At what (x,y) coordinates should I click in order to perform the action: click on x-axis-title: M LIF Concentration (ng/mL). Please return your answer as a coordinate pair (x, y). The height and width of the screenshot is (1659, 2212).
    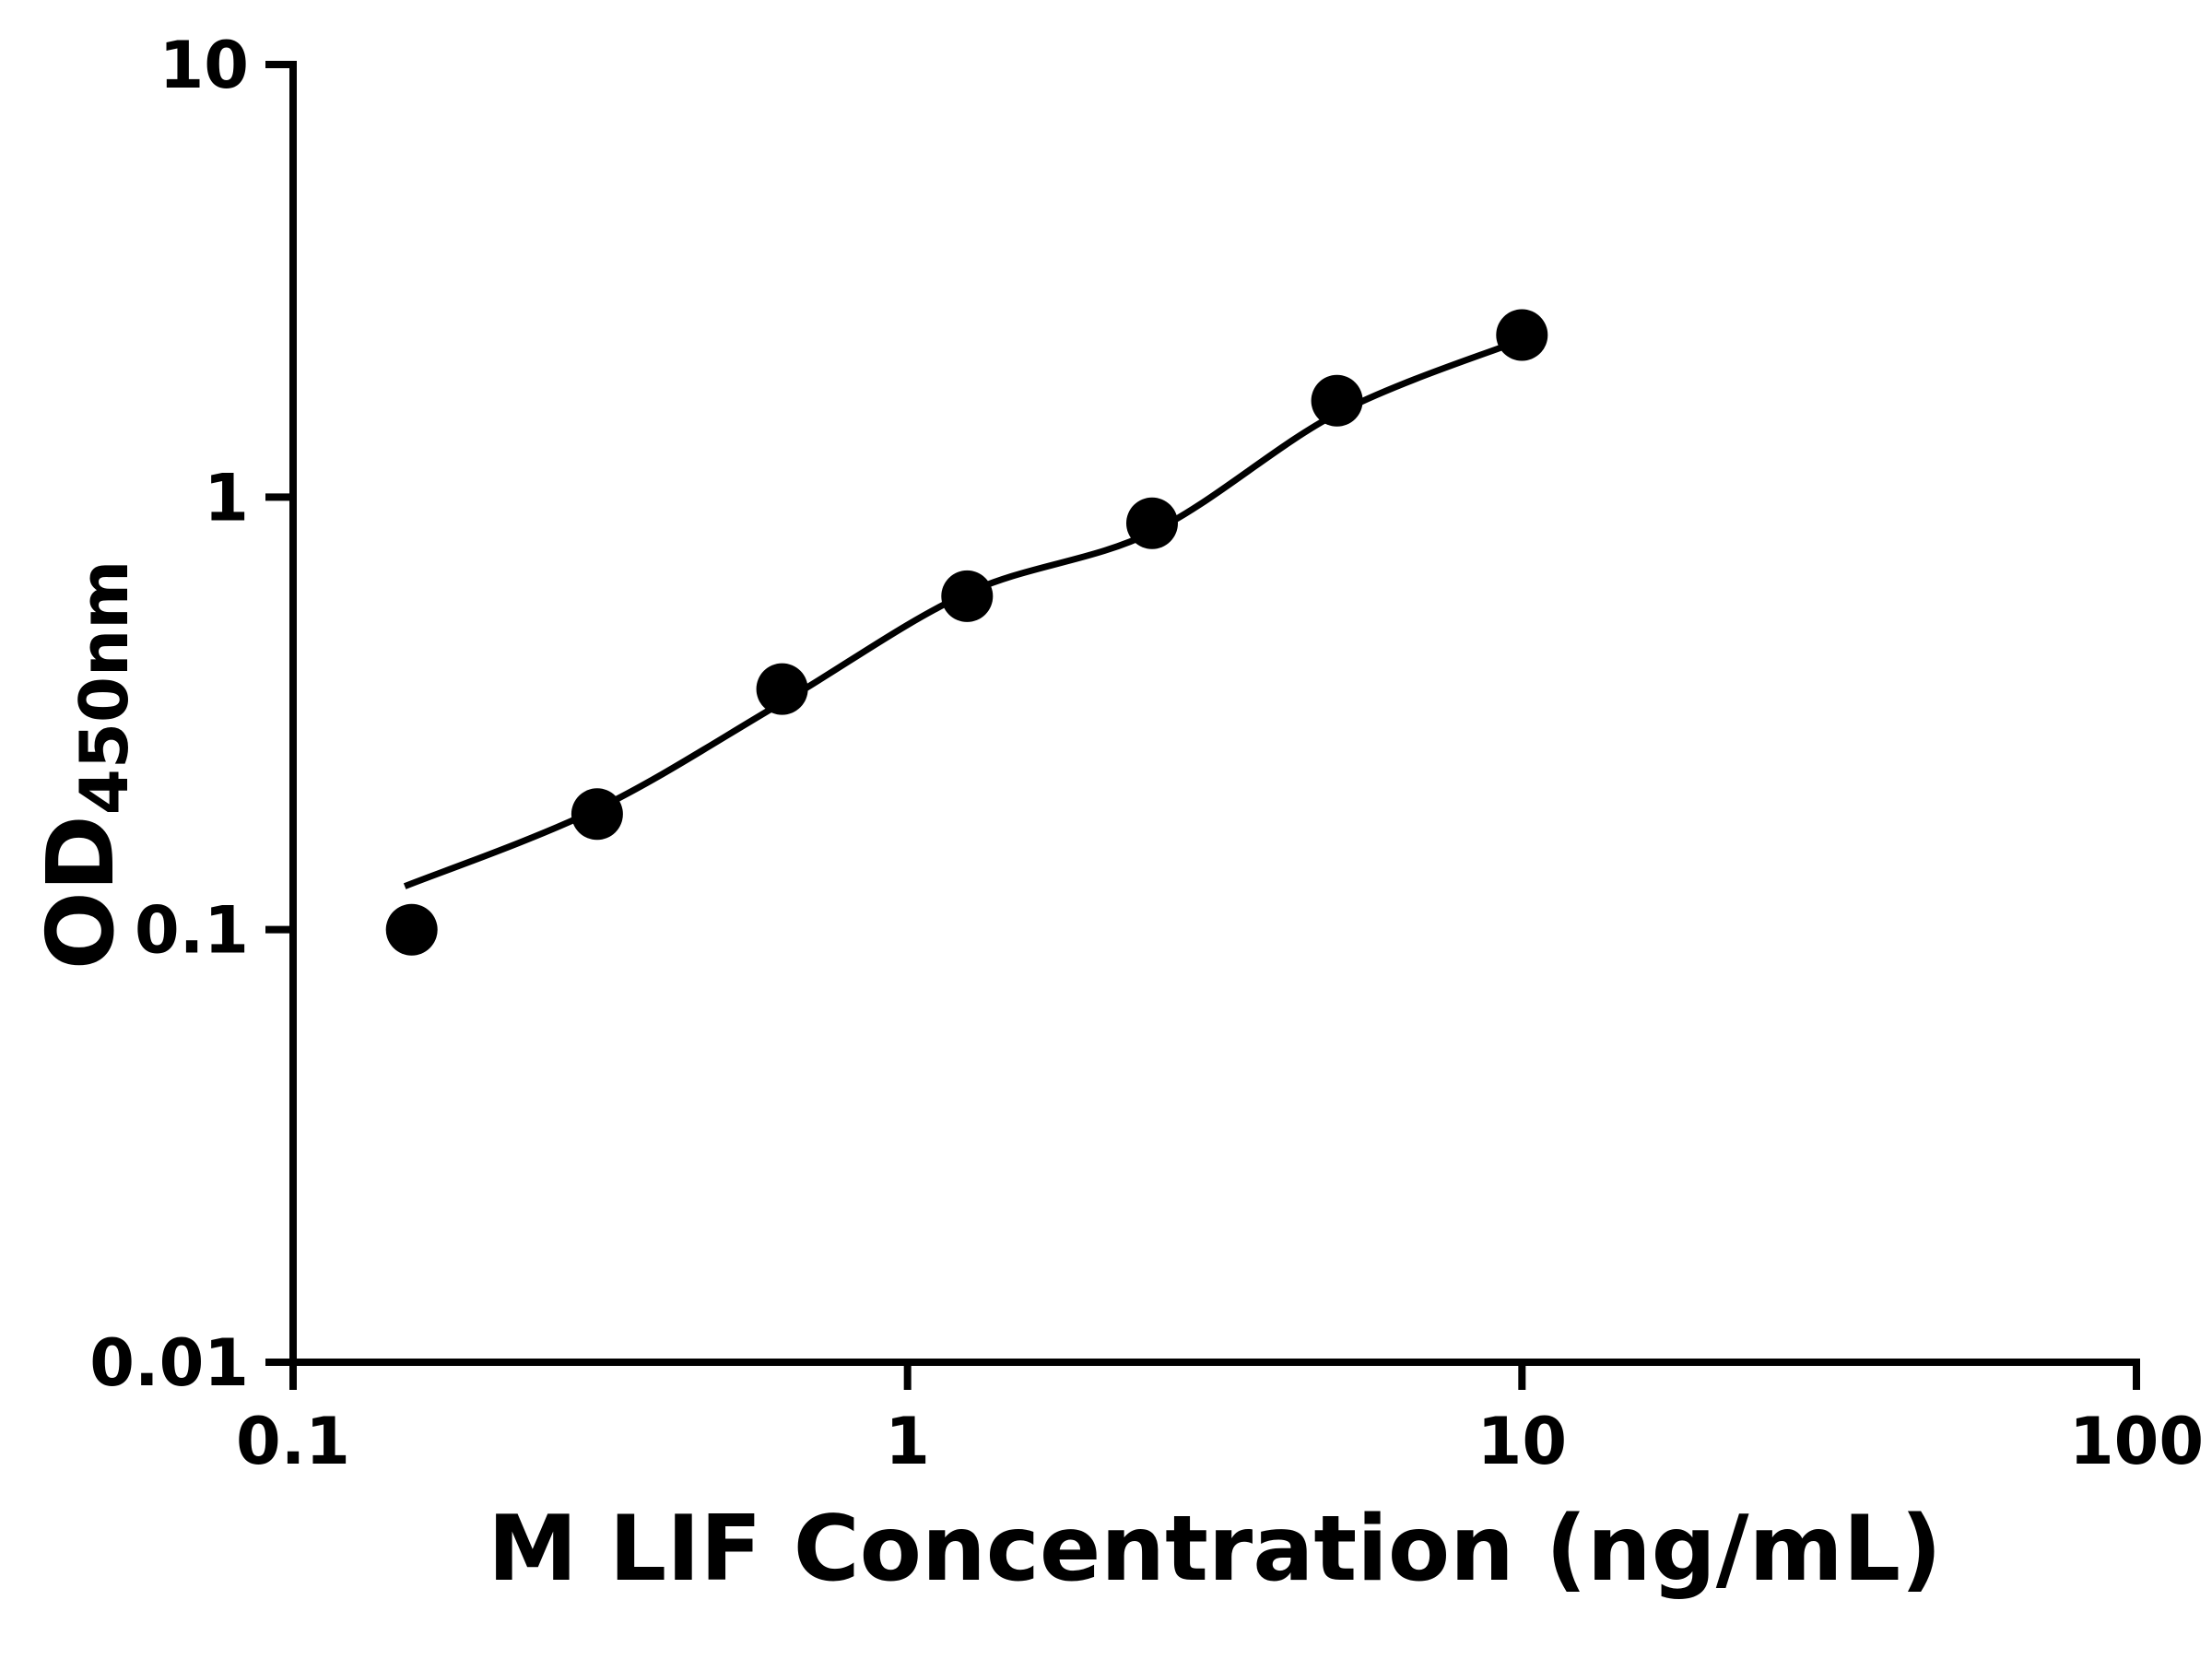
    Looking at the image, I should click on (1215, 1549).